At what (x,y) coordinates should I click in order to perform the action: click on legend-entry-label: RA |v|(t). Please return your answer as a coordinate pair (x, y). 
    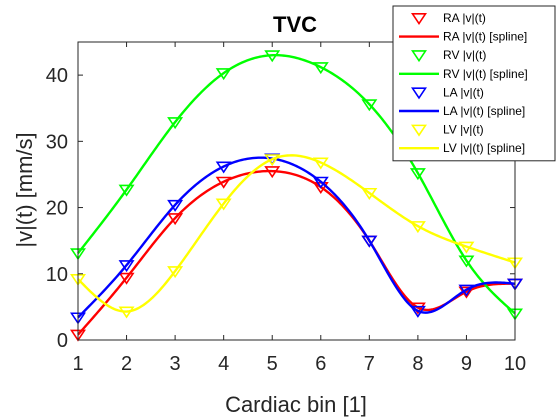
    Looking at the image, I should click on (464, 18).